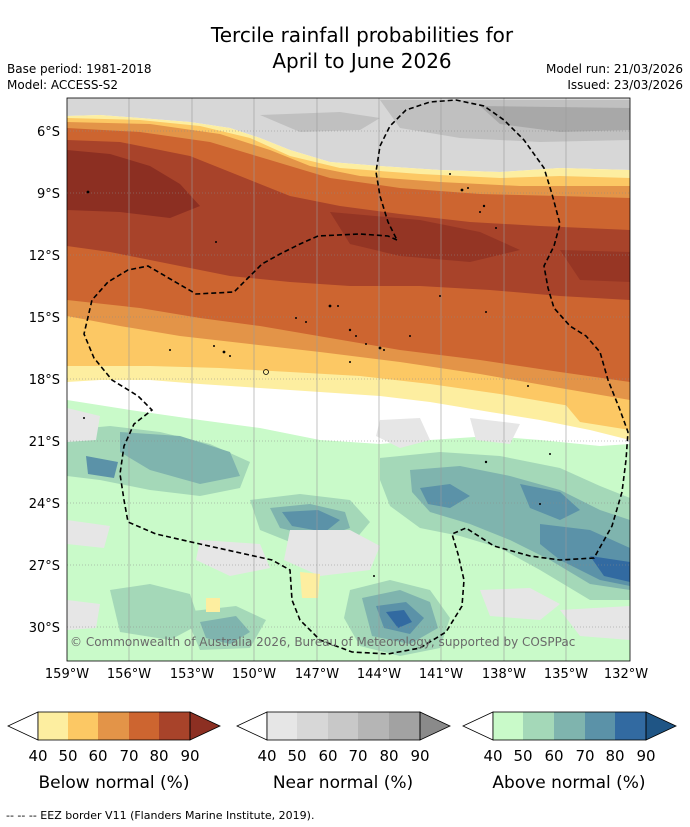 The image size is (690, 827). I want to click on lon-label: 141°W, so click(441, 674).